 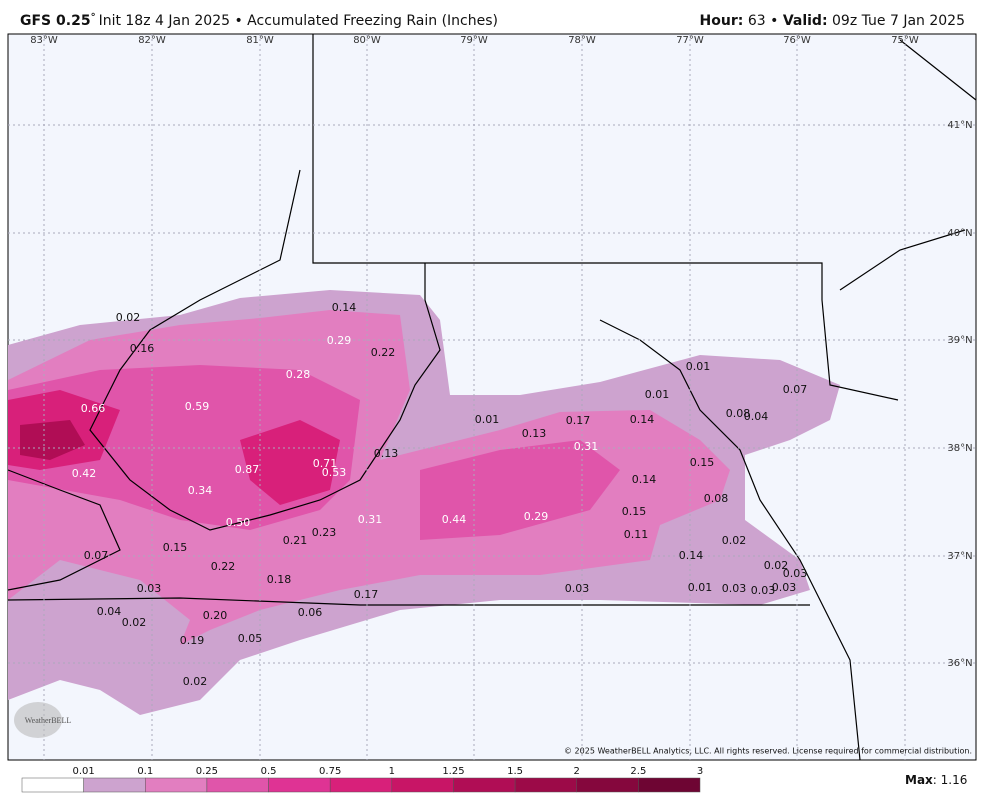 I want to click on max: Max: 1.16, so click(x=936, y=780).